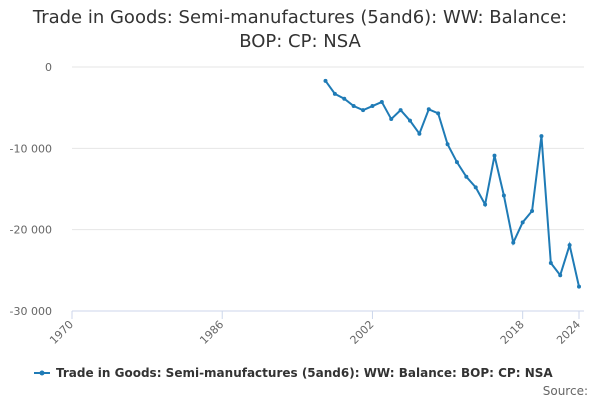 This screenshot has height=400, width=600. What do you see at coordinates (512, 332) in the screenshot?
I see `x-tick-label: 2018` at bounding box center [512, 332].